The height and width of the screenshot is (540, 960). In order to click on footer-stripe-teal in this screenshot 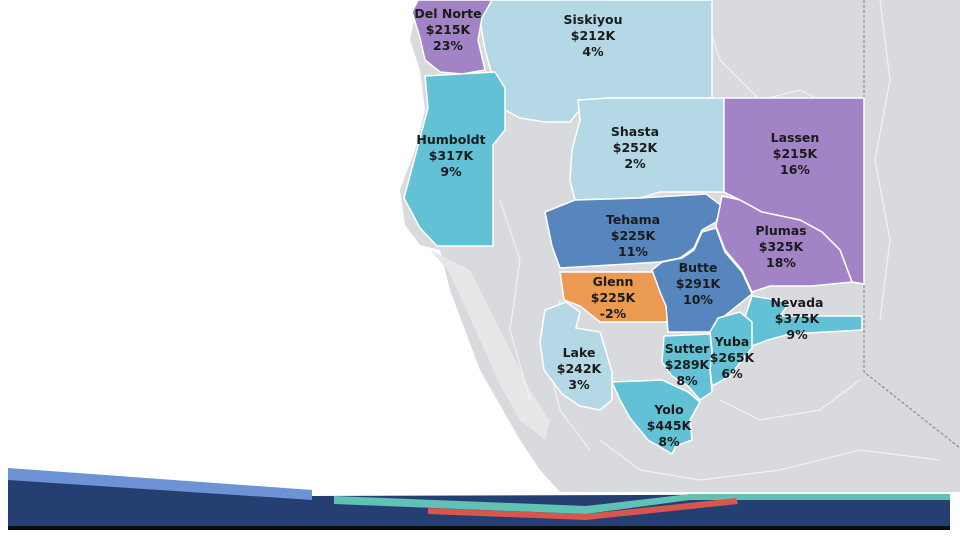, I will do `click(642, 504)`.